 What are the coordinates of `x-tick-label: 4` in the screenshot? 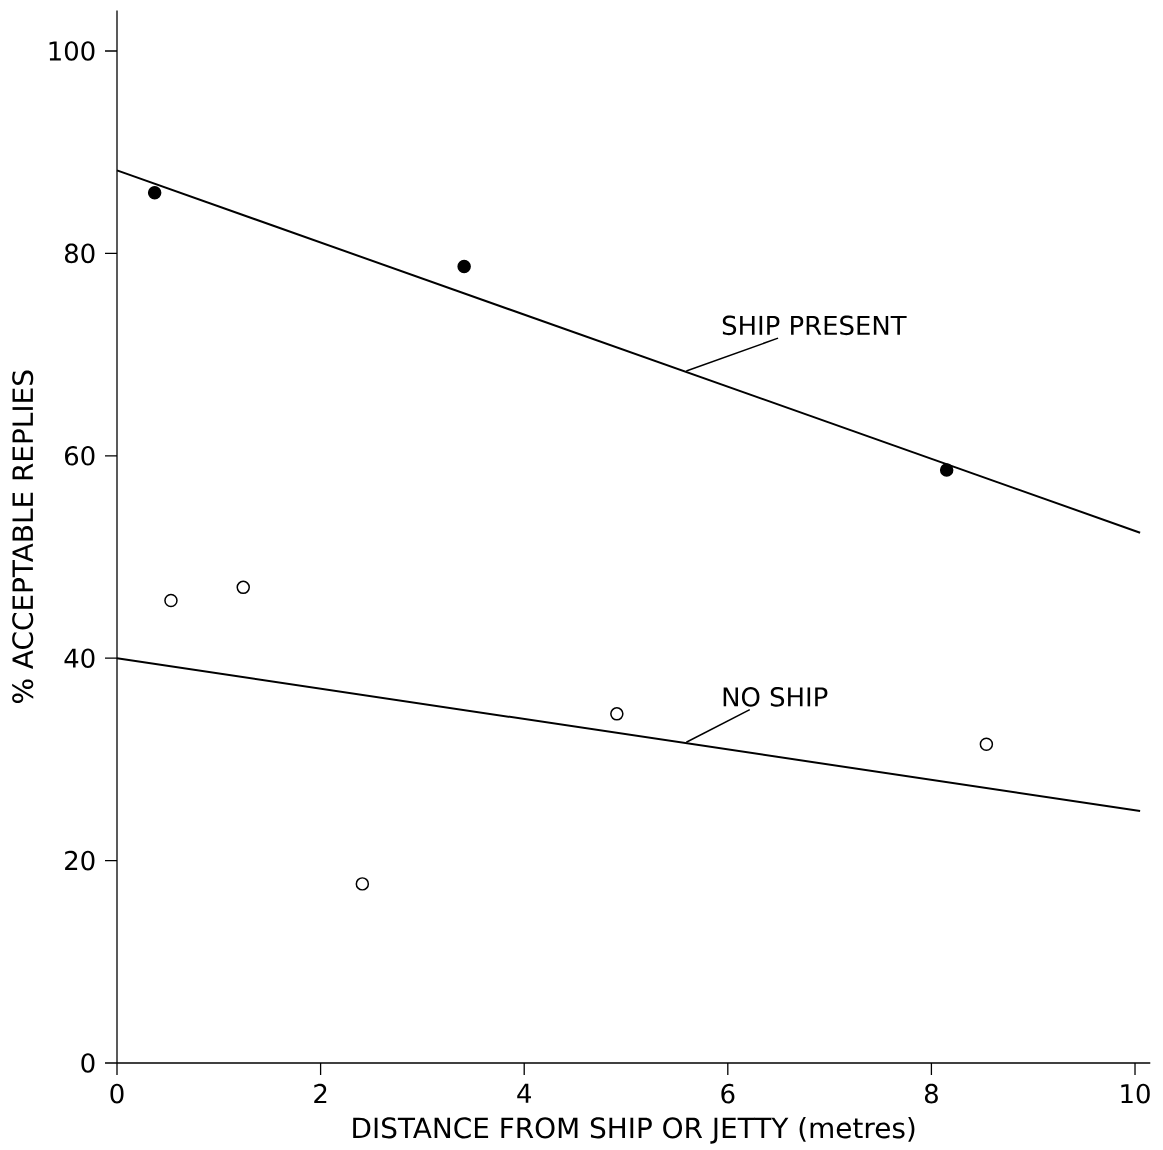 It's located at (524, 1093).